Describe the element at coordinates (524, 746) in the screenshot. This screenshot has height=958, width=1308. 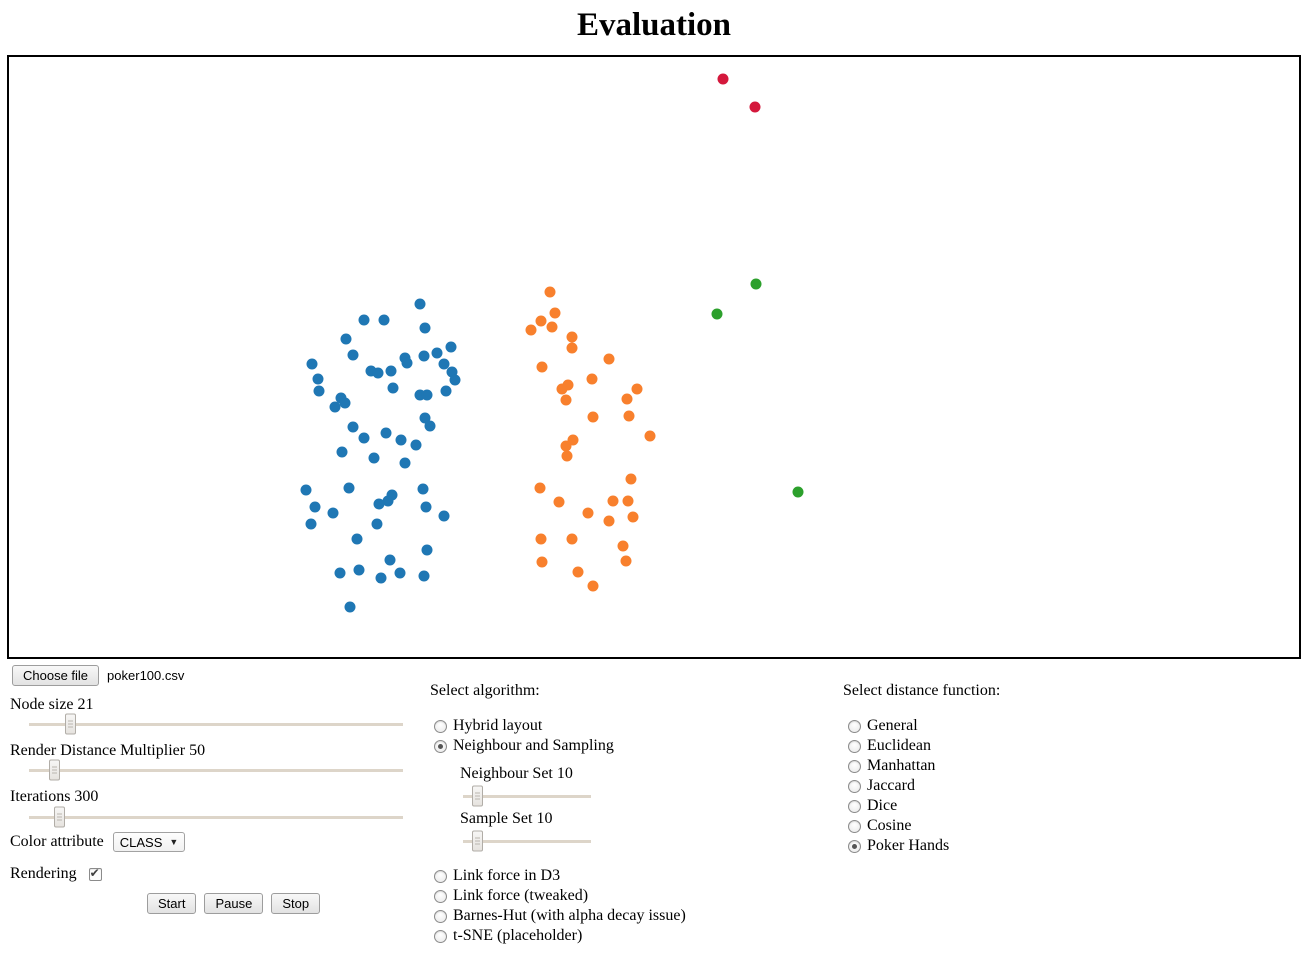
I see `radio-option-neighbour-and-sampling: Neighbour and Sampling` at that location.